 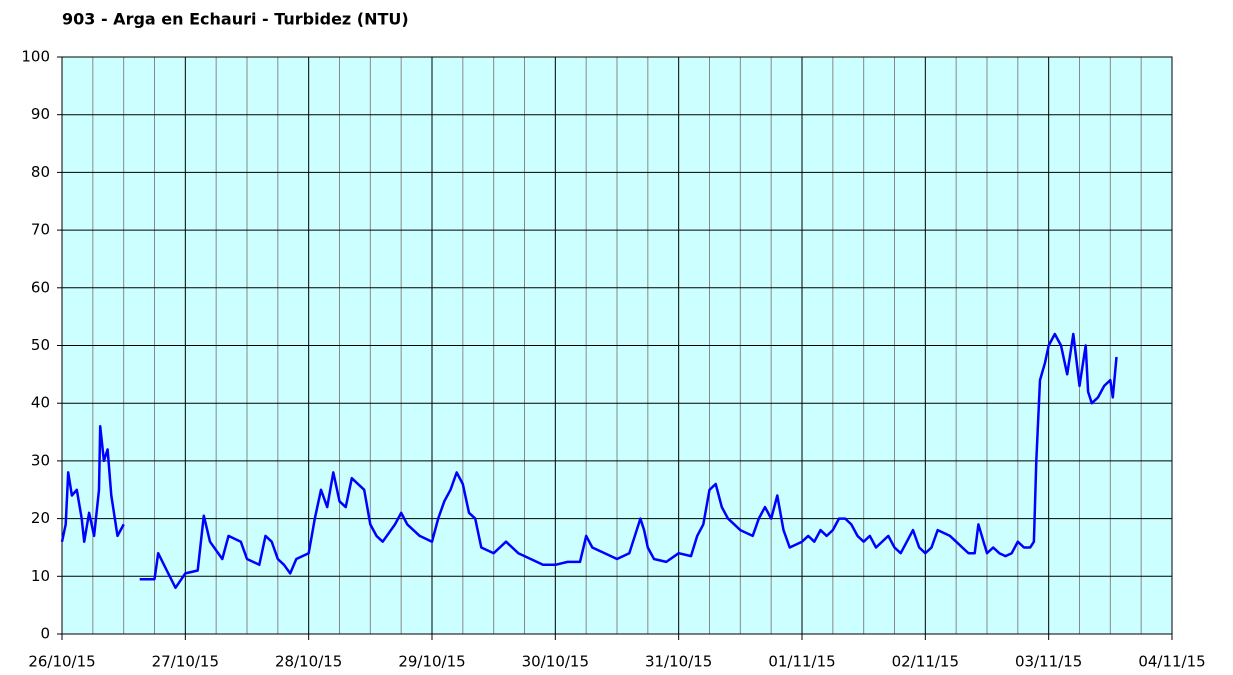 What do you see at coordinates (40, 172) in the screenshot?
I see `y-tick-label: 80` at bounding box center [40, 172].